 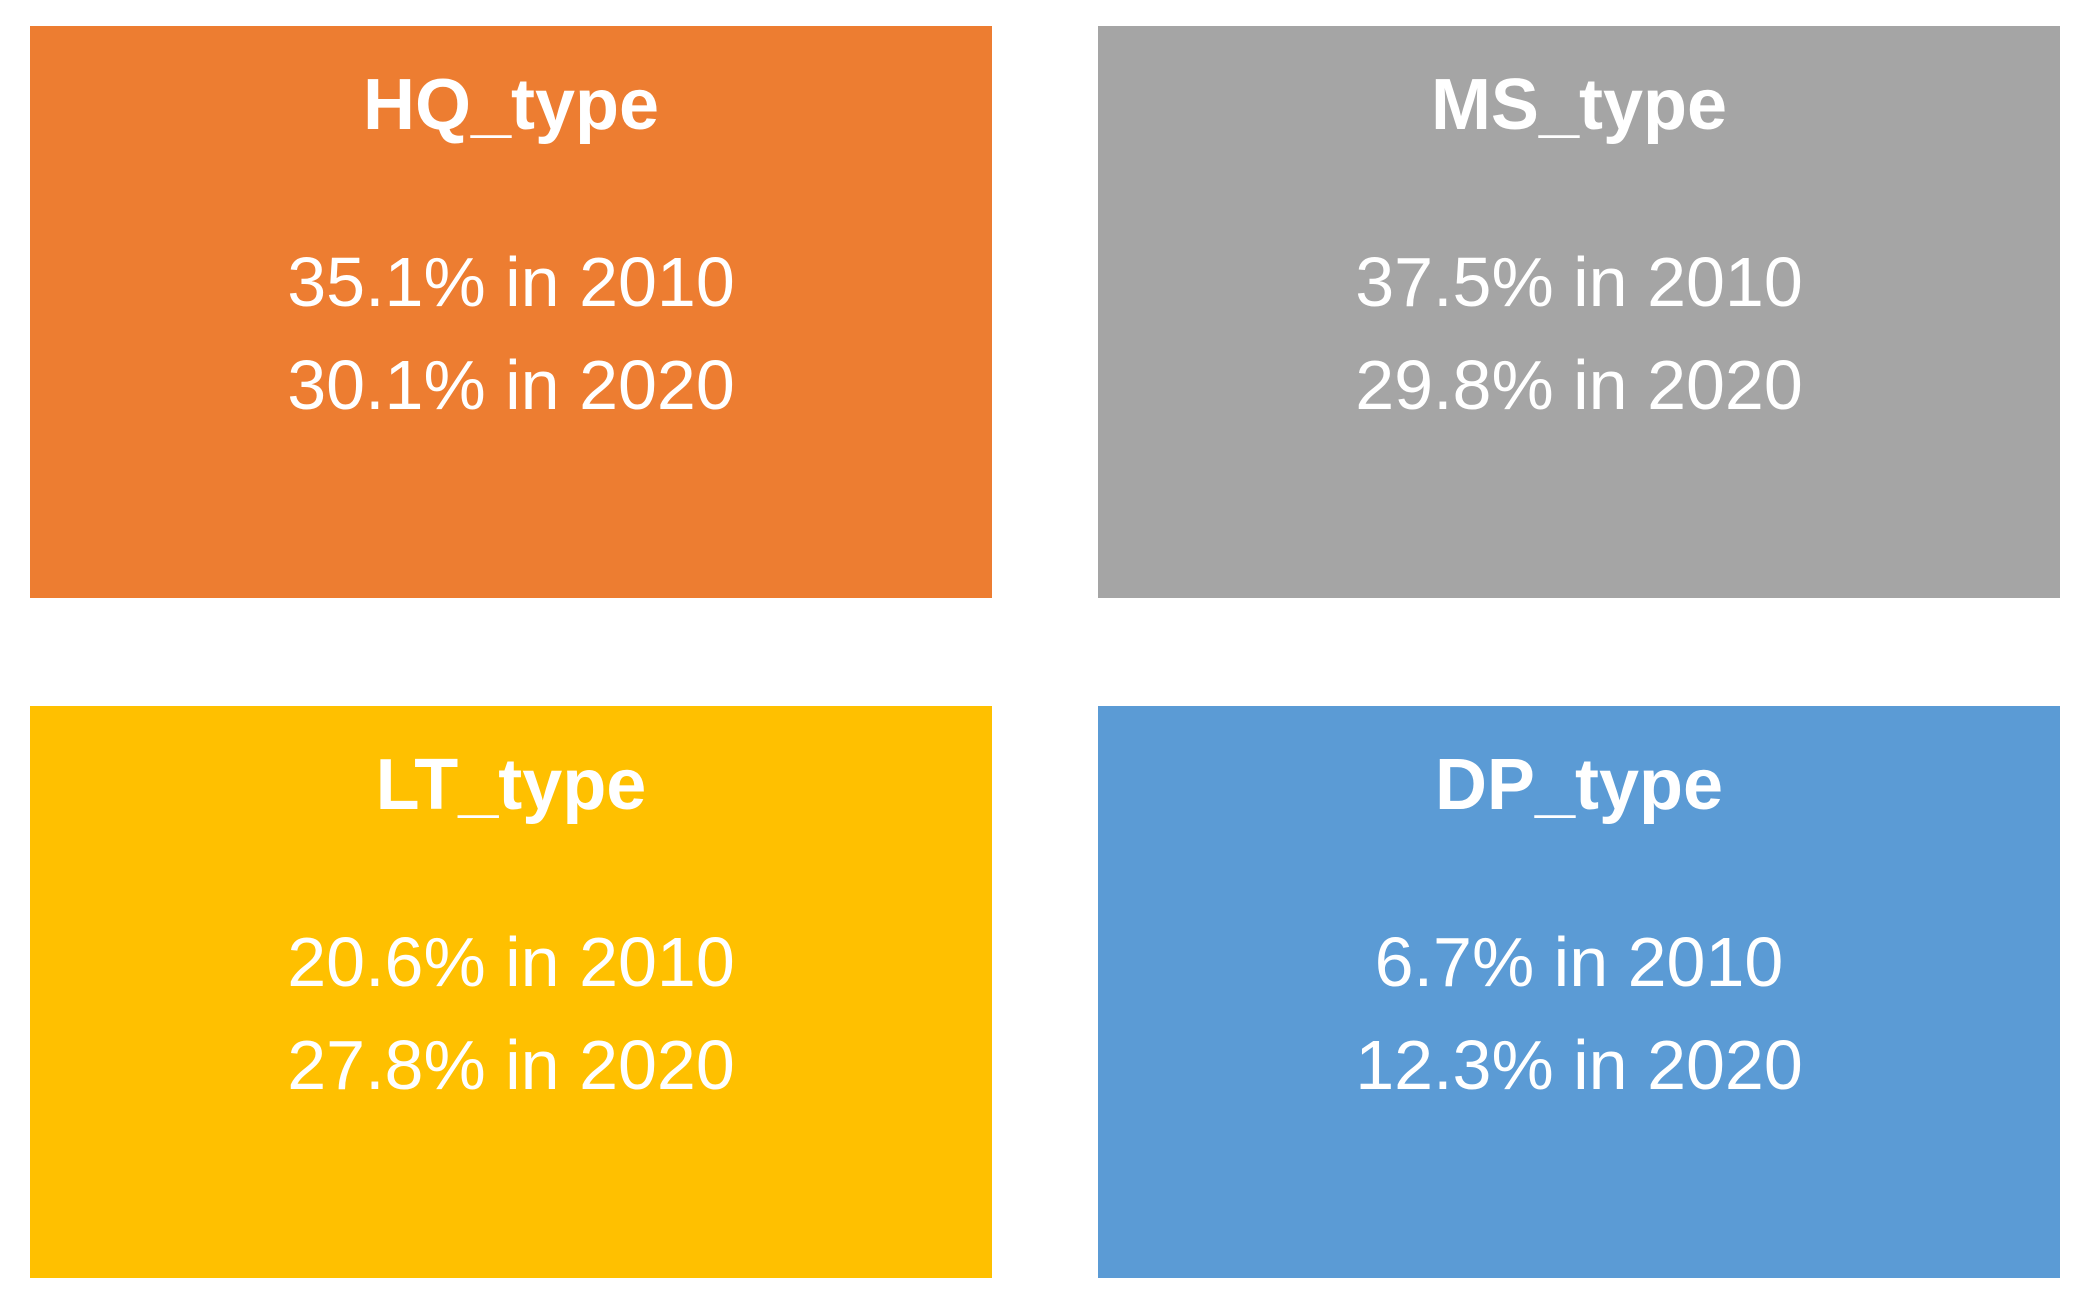 I want to click on card-title-hq-type: HQ_type, so click(x=511, y=105).